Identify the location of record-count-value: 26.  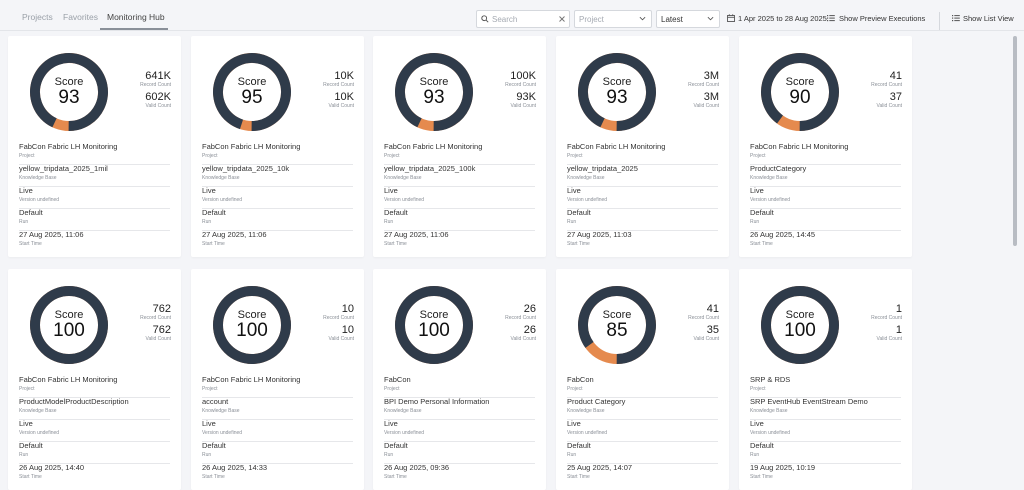
(529, 309).